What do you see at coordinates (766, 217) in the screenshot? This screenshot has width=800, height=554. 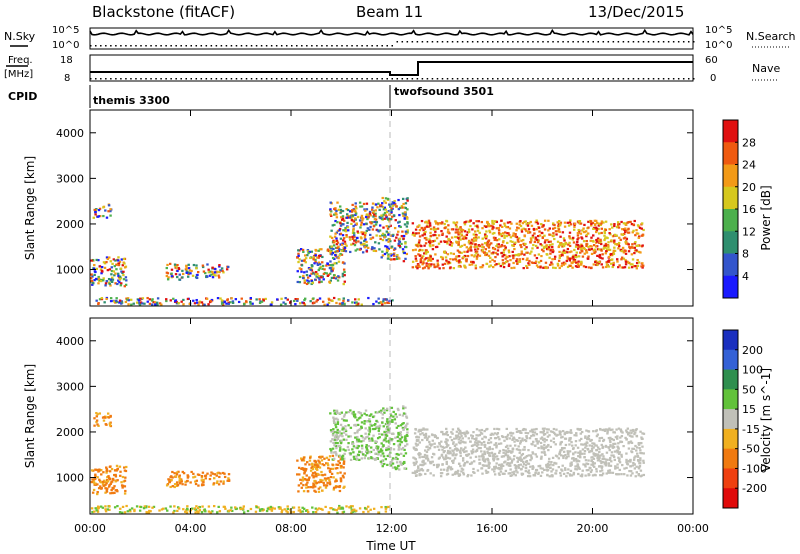 I see `power-colorbar-label: Power [dB]` at bounding box center [766, 217].